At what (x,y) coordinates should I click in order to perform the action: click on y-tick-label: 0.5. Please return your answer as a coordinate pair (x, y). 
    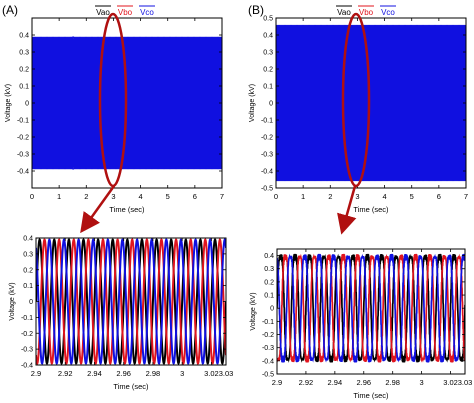
    Looking at the image, I should click on (268, 19).